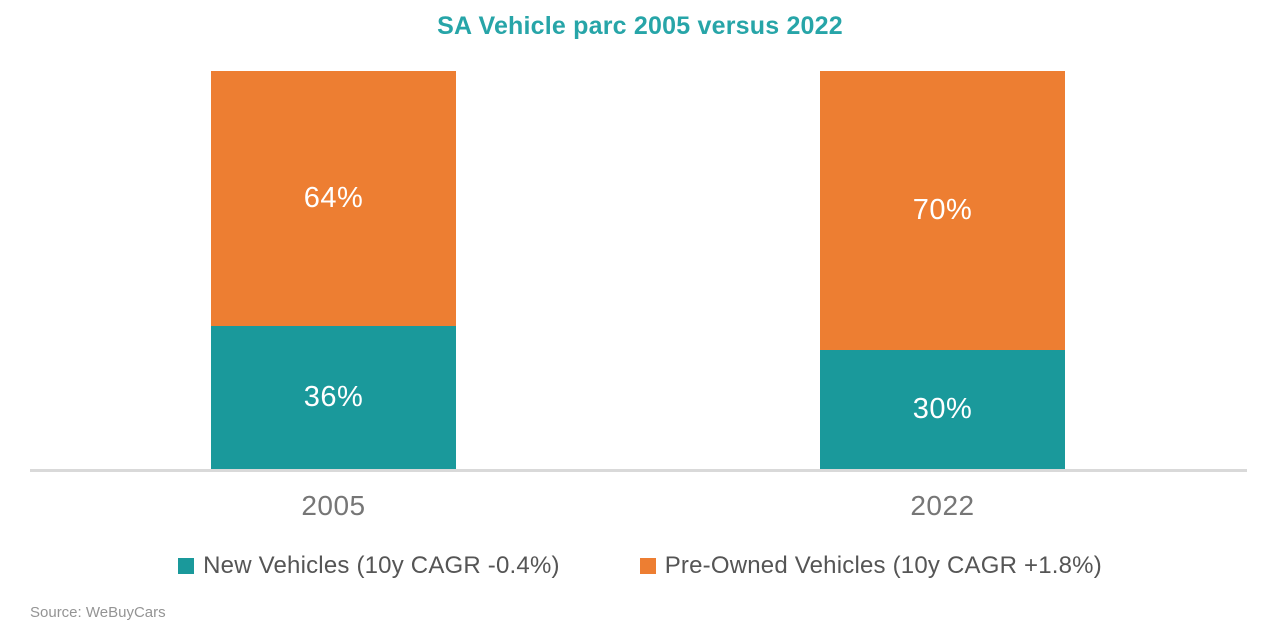  I want to click on segment-preowned-2022: 70%, so click(942, 210).